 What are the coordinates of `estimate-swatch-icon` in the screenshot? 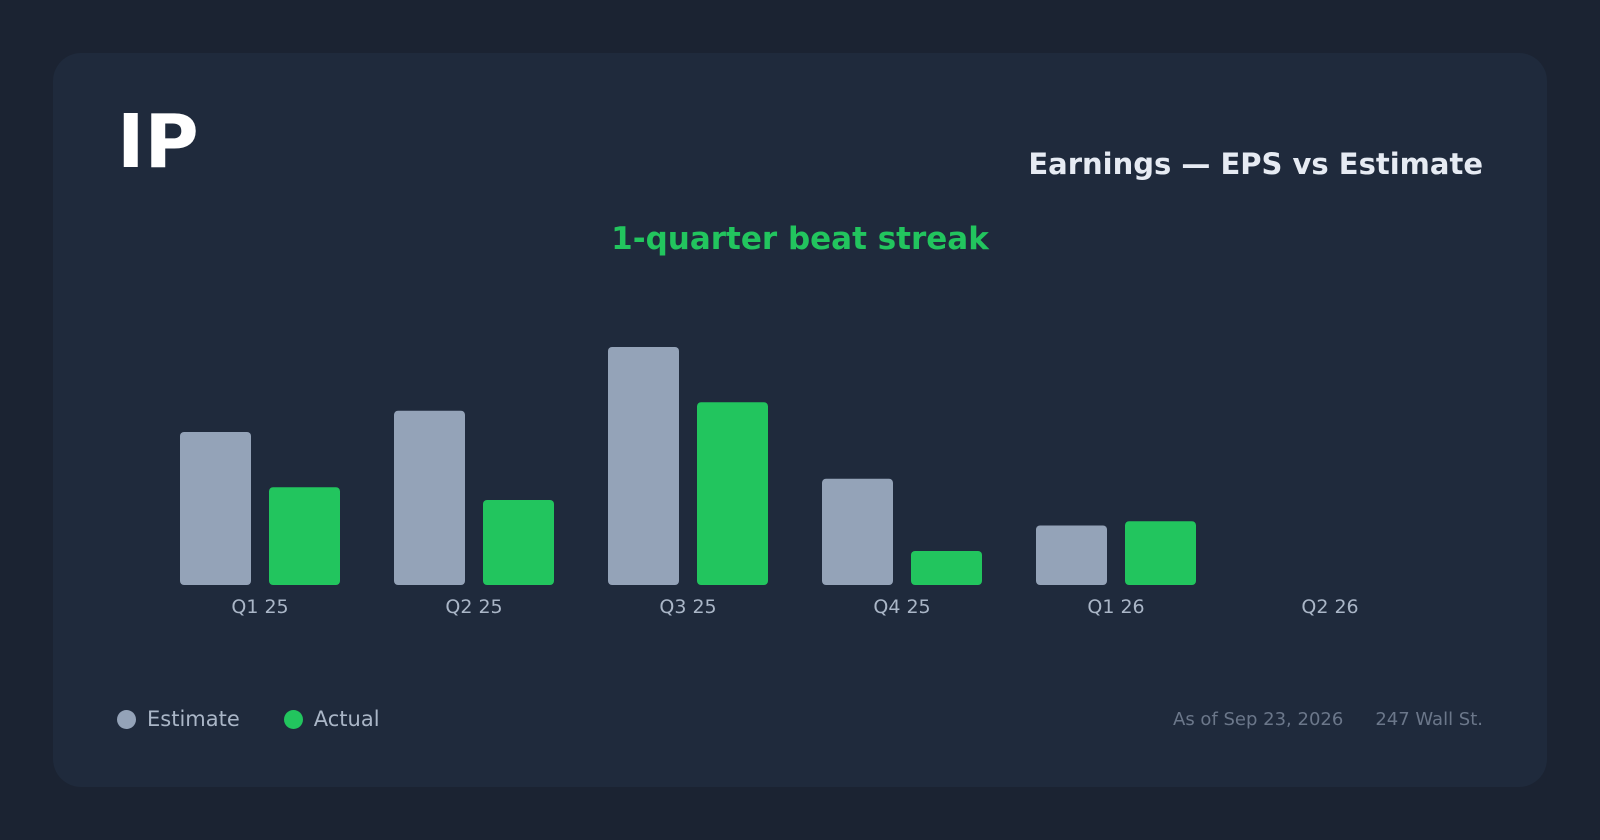 It's located at (126, 719).